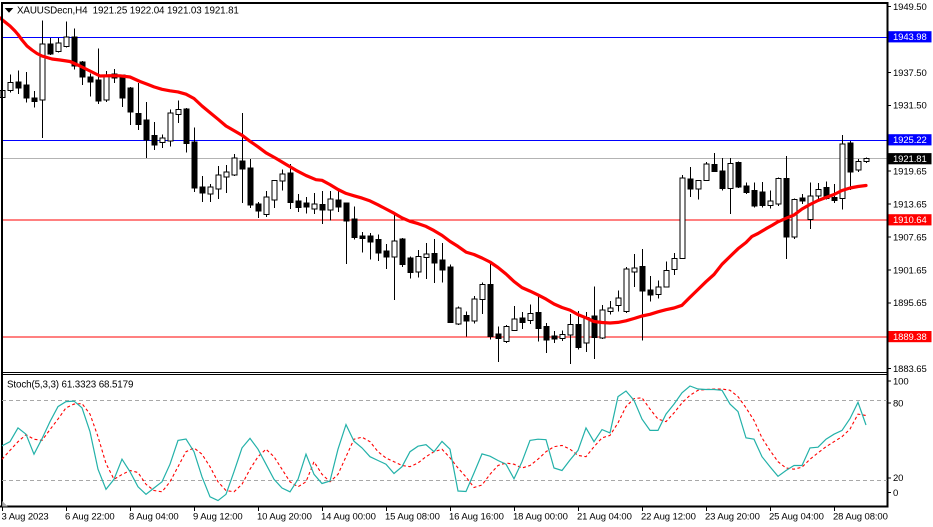 The image size is (933, 527). What do you see at coordinates (910, 140) in the screenshot?
I see `svg-text: 1925.22` at bounding box center [910, 140].